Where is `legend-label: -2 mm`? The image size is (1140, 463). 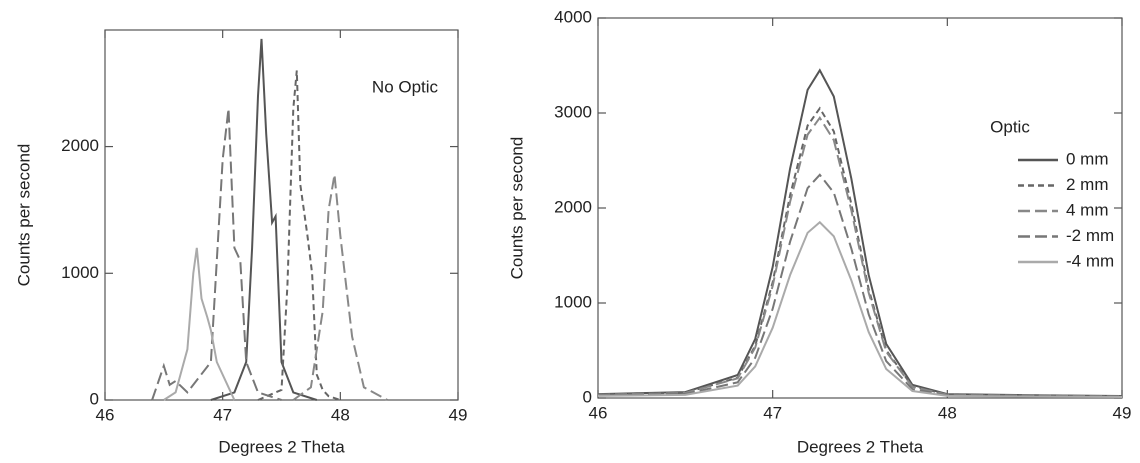 legend-label: -2 mm is located at coordinates (1090, 235).